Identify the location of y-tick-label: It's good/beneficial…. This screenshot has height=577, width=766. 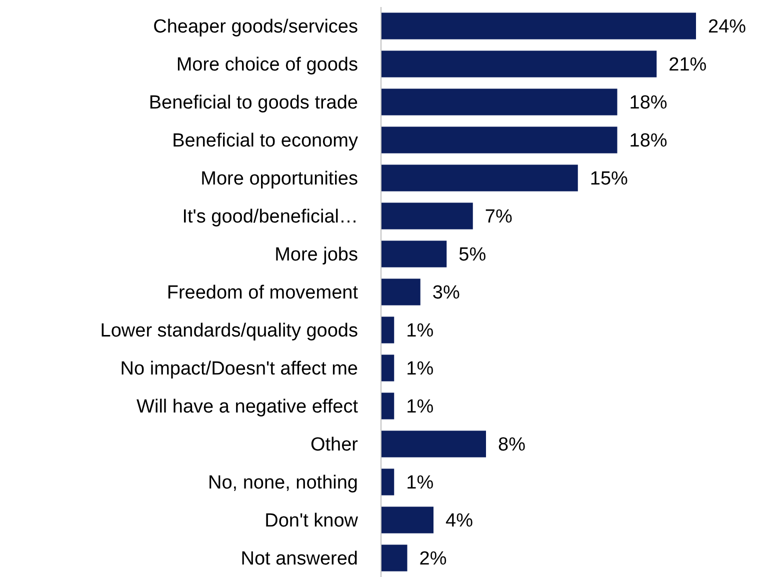
(270, 217).